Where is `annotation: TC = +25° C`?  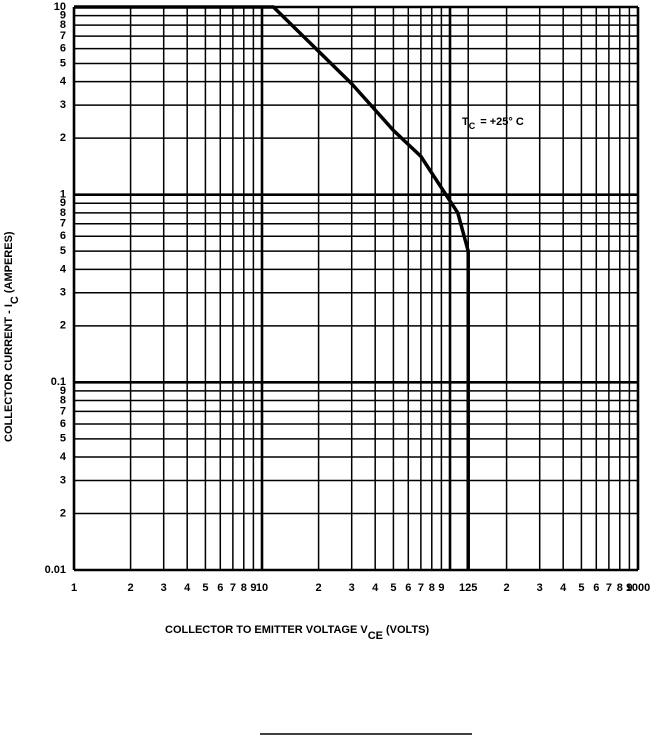 annotation: TC = +25° C is located at coordinates (493, 123).